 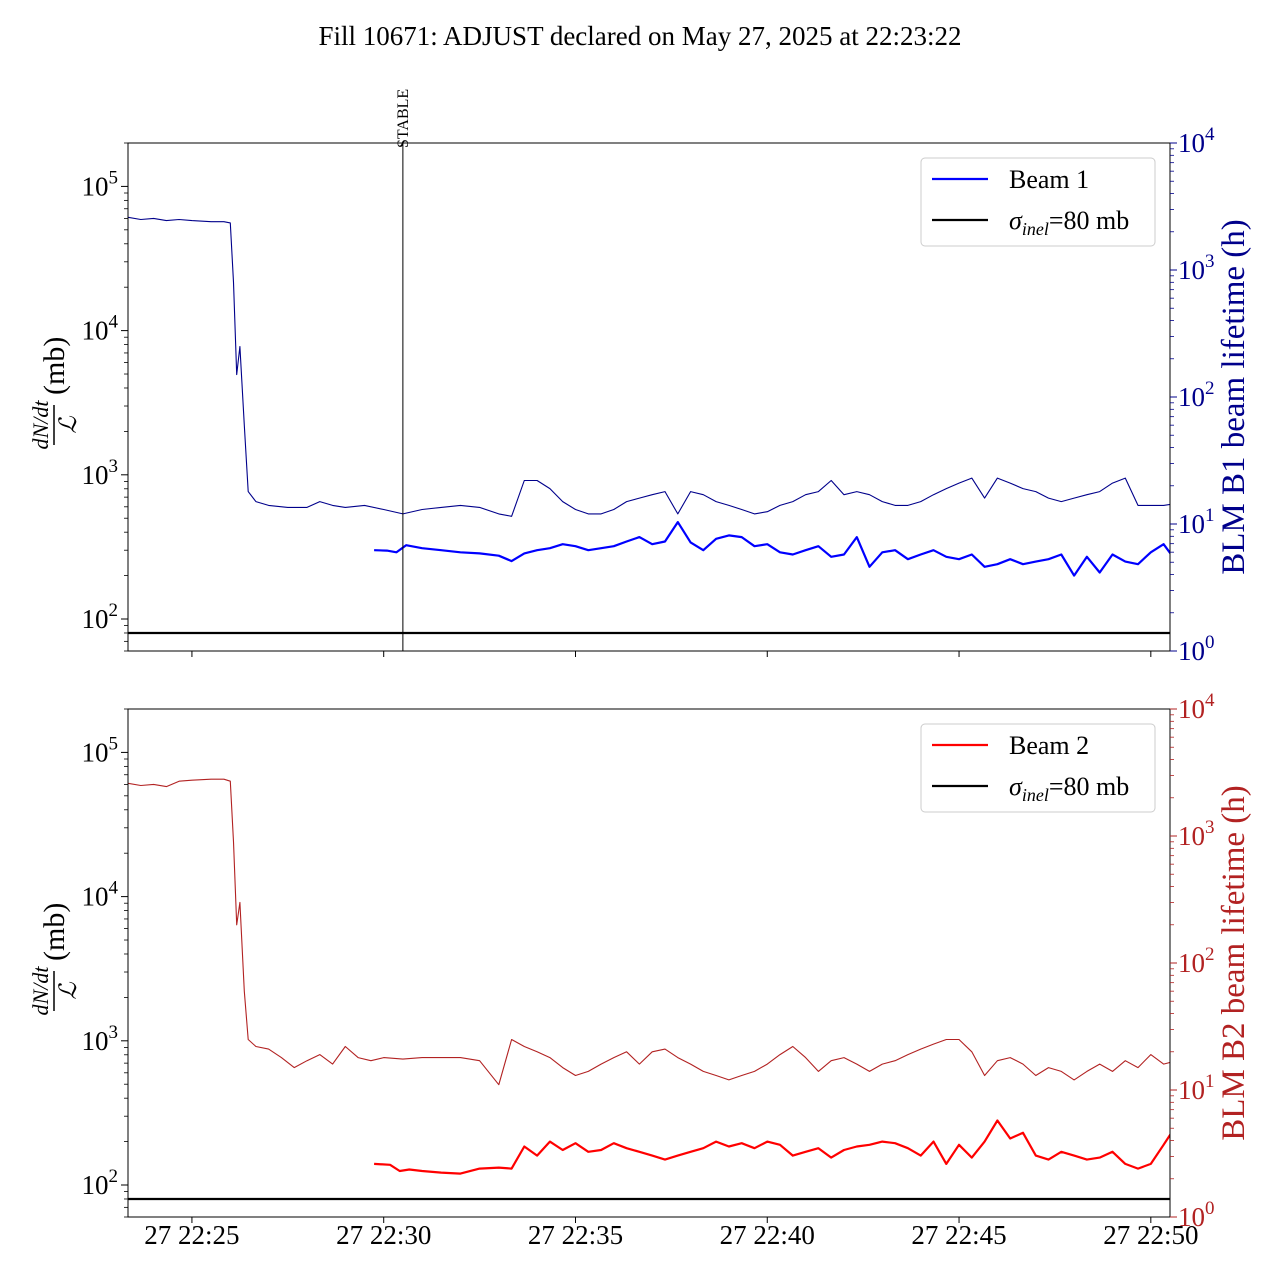 What do you see at coordinates (575, 1235) in the screenshot?
I see `xtick-label: 27 22:35` at bounding box center [575, 1235].